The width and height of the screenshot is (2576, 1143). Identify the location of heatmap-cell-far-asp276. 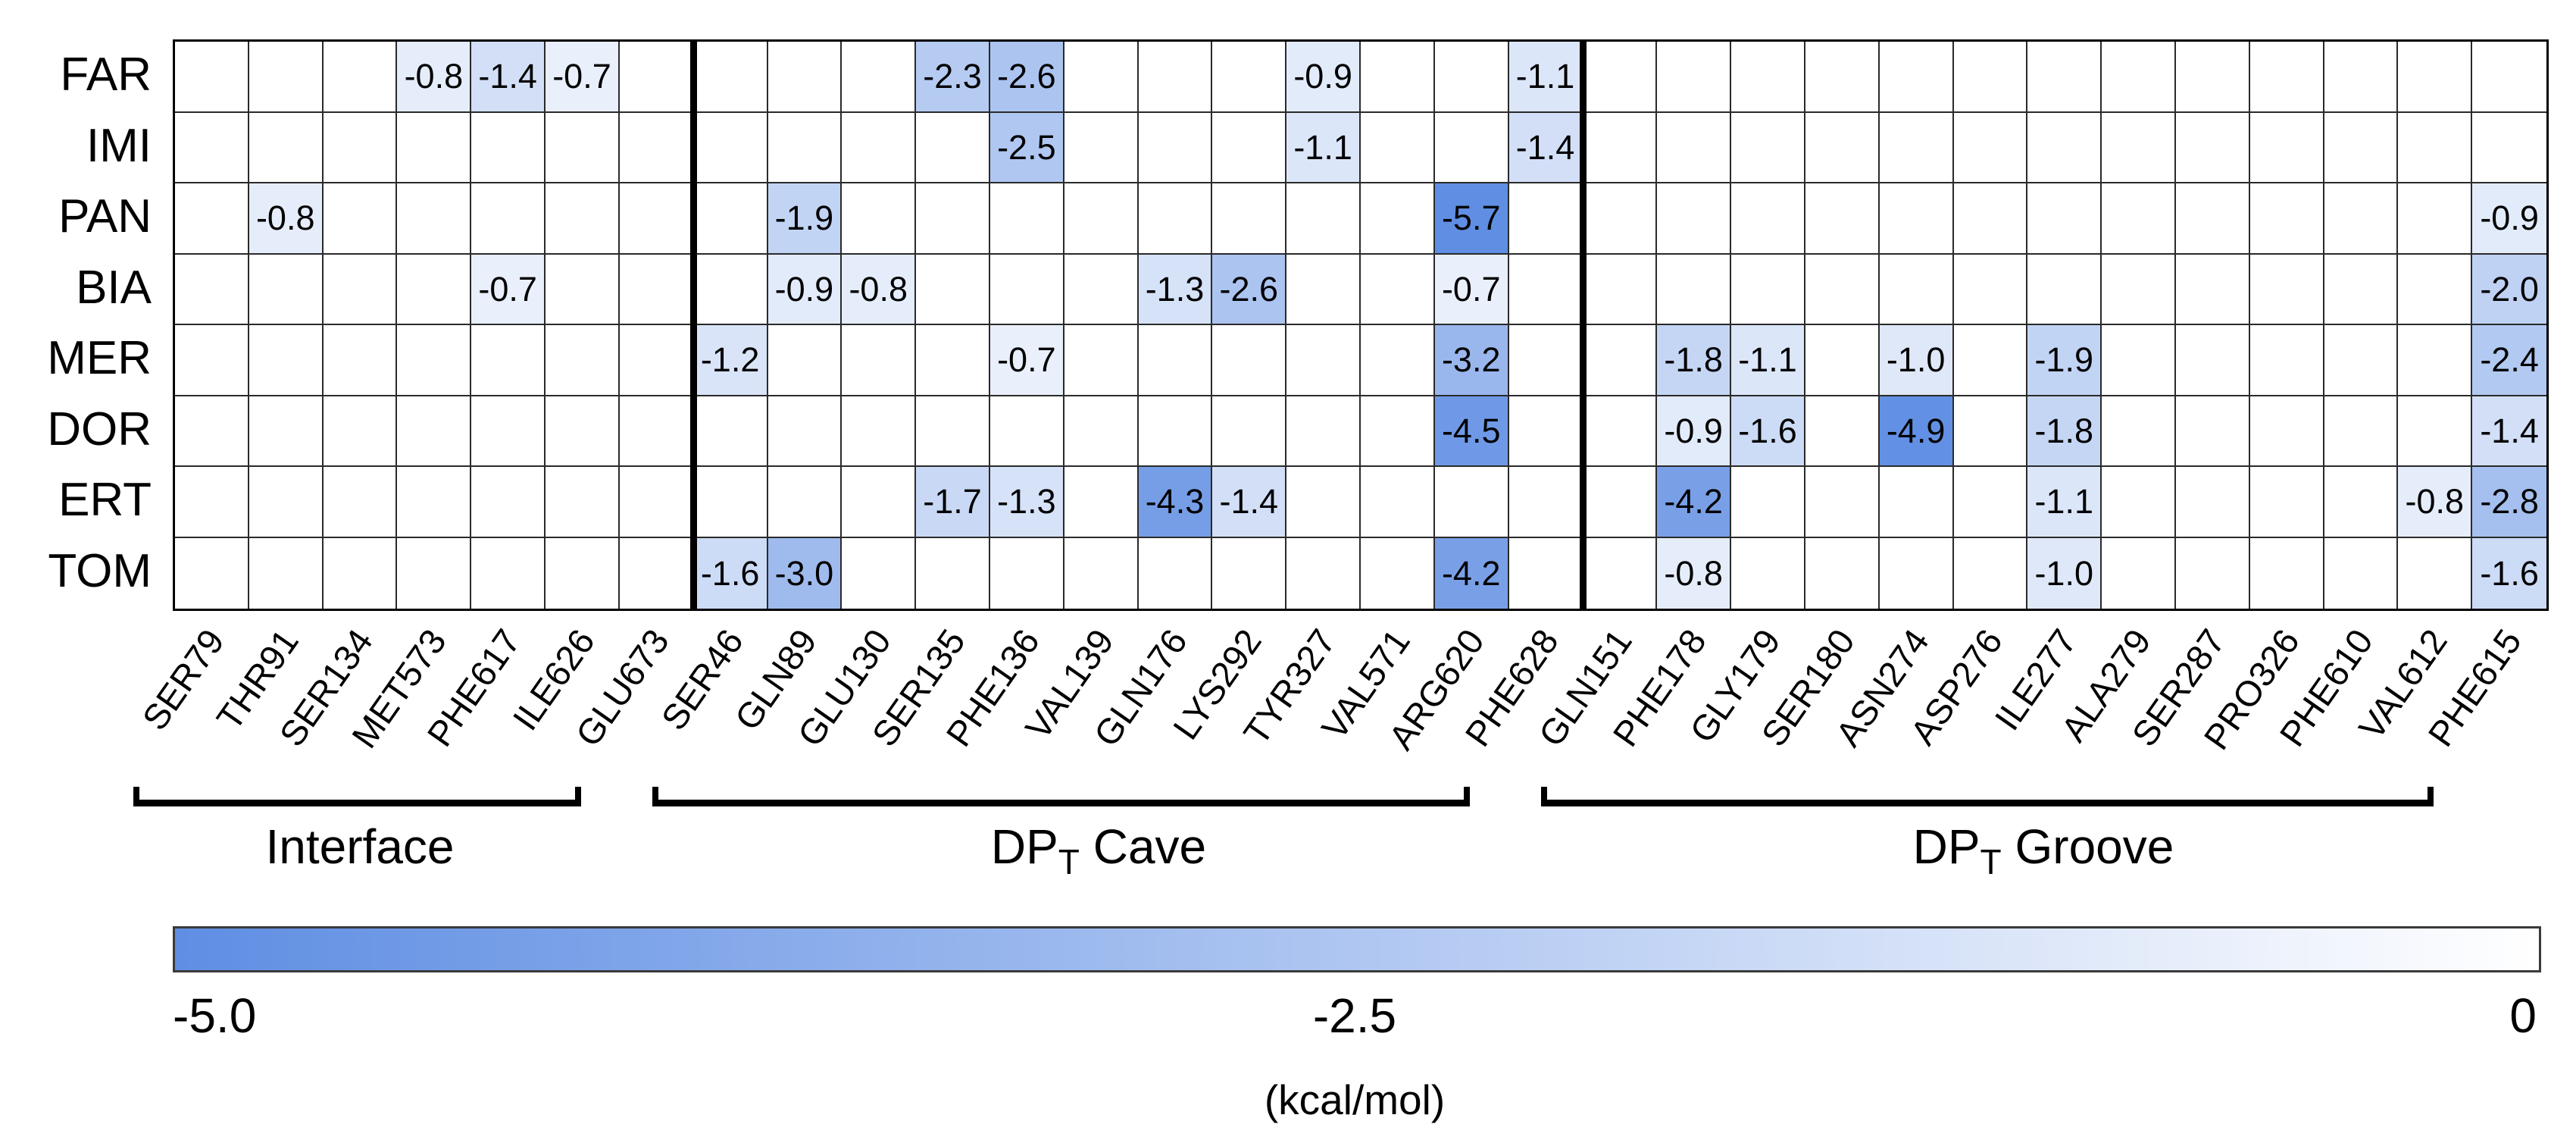
(1990, 77).